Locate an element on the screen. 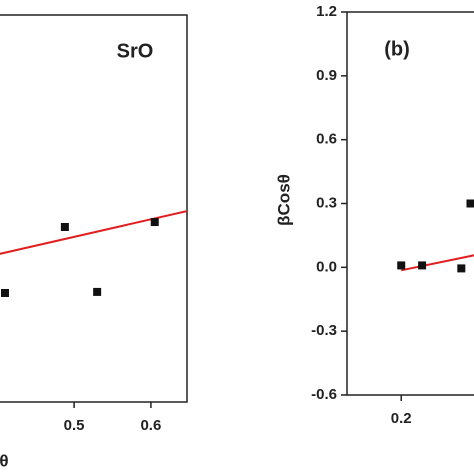 The image size is (474, 474). y-tick-label: 0.9 is located at coordinates (326, 75).